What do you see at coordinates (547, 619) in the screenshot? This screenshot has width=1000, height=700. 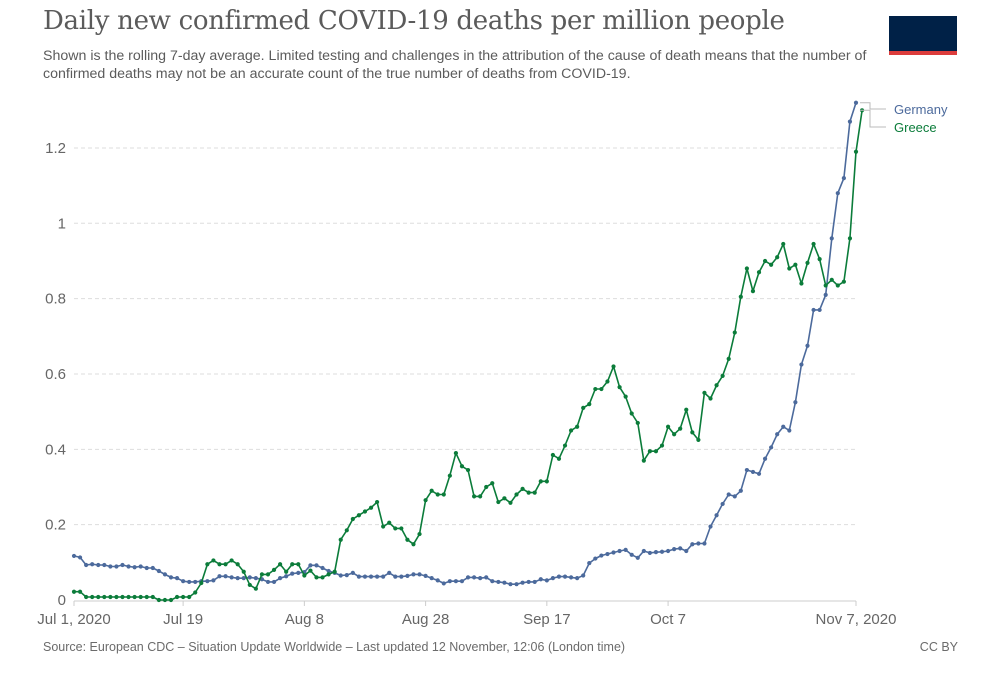 I see `x-tick-label: Sep 17` at bounding box center [547, 619].